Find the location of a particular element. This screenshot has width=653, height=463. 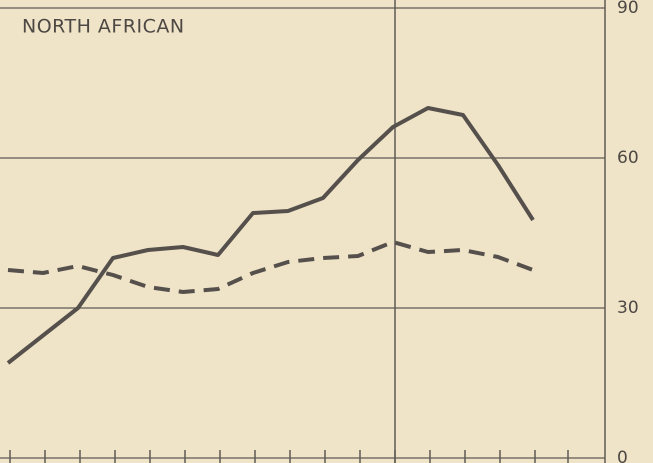

line-series is located at coordinates (270, 267).